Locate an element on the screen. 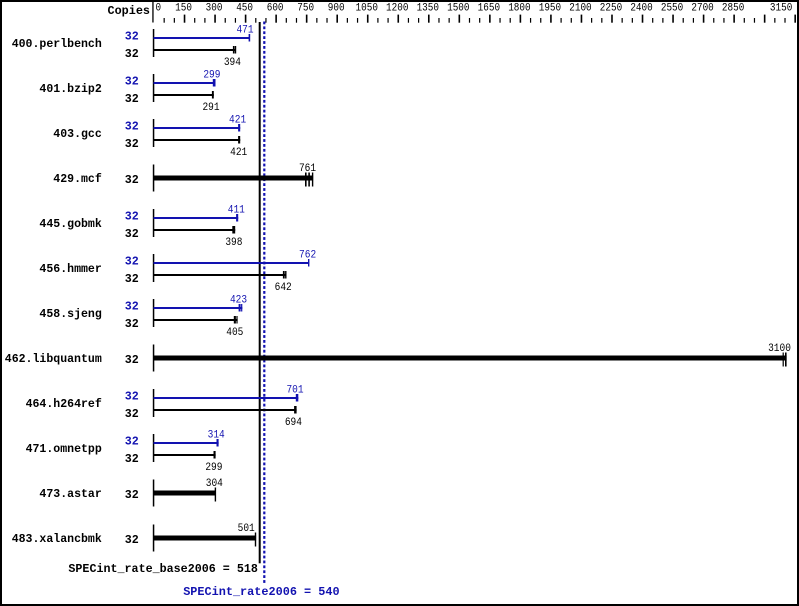  svg-text: 750 is located at coordinates (305, 9).